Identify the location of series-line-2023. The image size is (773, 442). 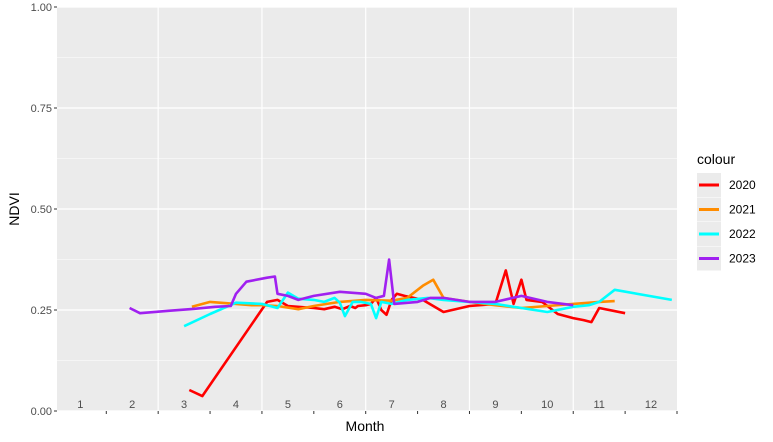
(351, 286).